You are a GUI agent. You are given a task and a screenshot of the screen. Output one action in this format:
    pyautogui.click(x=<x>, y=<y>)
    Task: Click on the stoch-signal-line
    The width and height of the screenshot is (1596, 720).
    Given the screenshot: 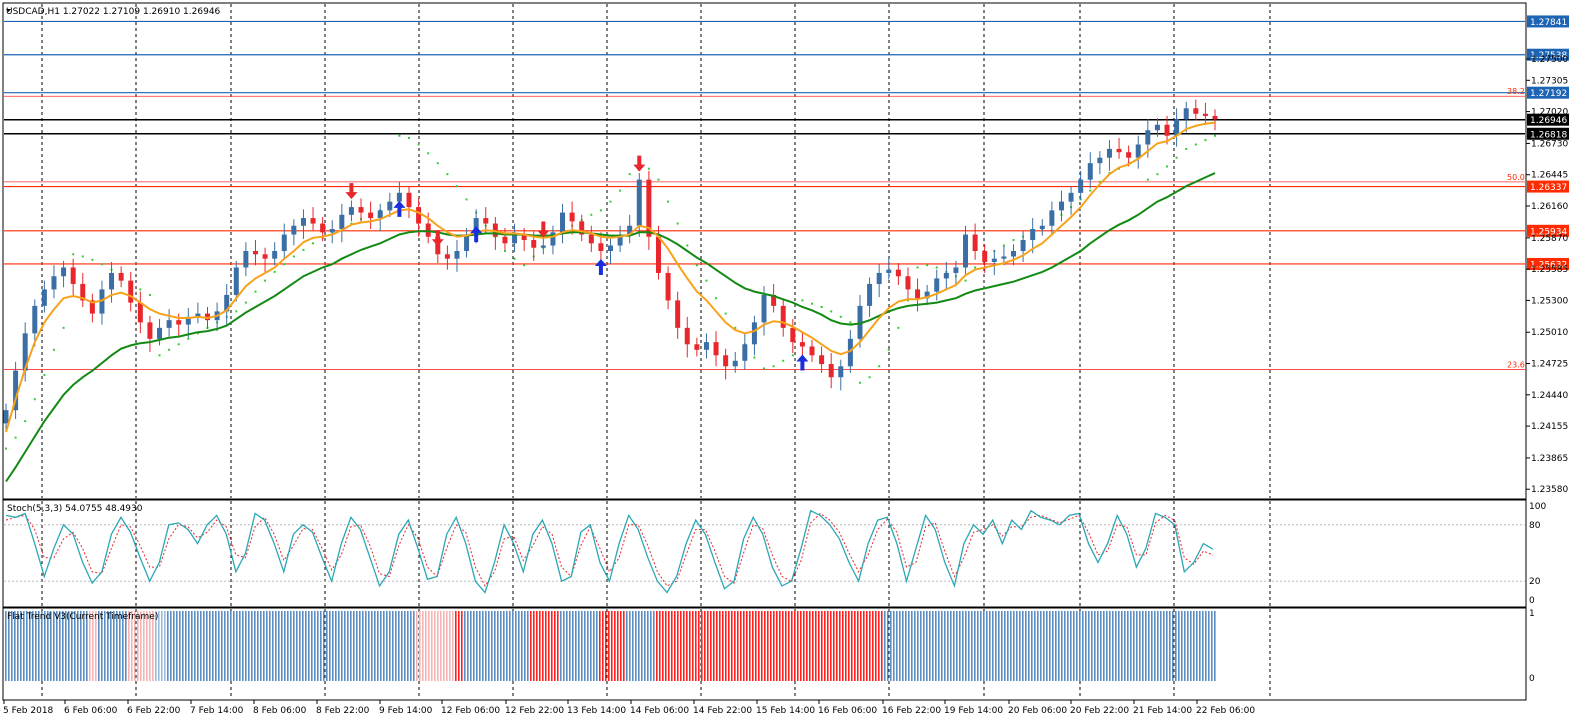 What is the action you would take?
    pyautogui.click(x=609, y=549)
    